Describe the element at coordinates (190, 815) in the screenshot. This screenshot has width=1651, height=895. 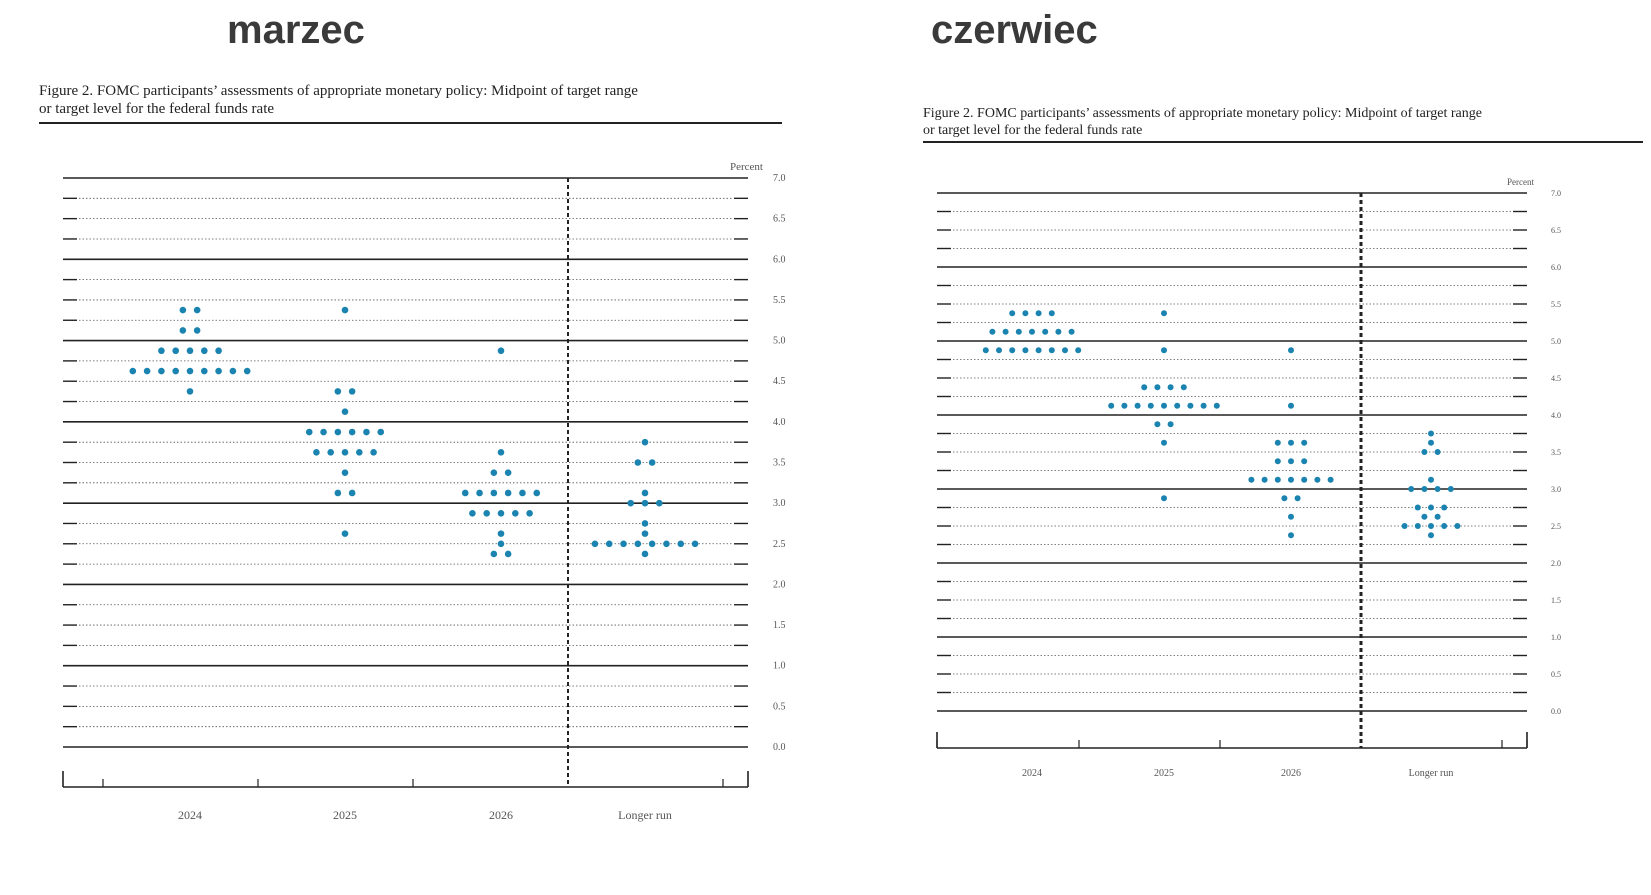
I see `x-category-label: 2024` at that location.